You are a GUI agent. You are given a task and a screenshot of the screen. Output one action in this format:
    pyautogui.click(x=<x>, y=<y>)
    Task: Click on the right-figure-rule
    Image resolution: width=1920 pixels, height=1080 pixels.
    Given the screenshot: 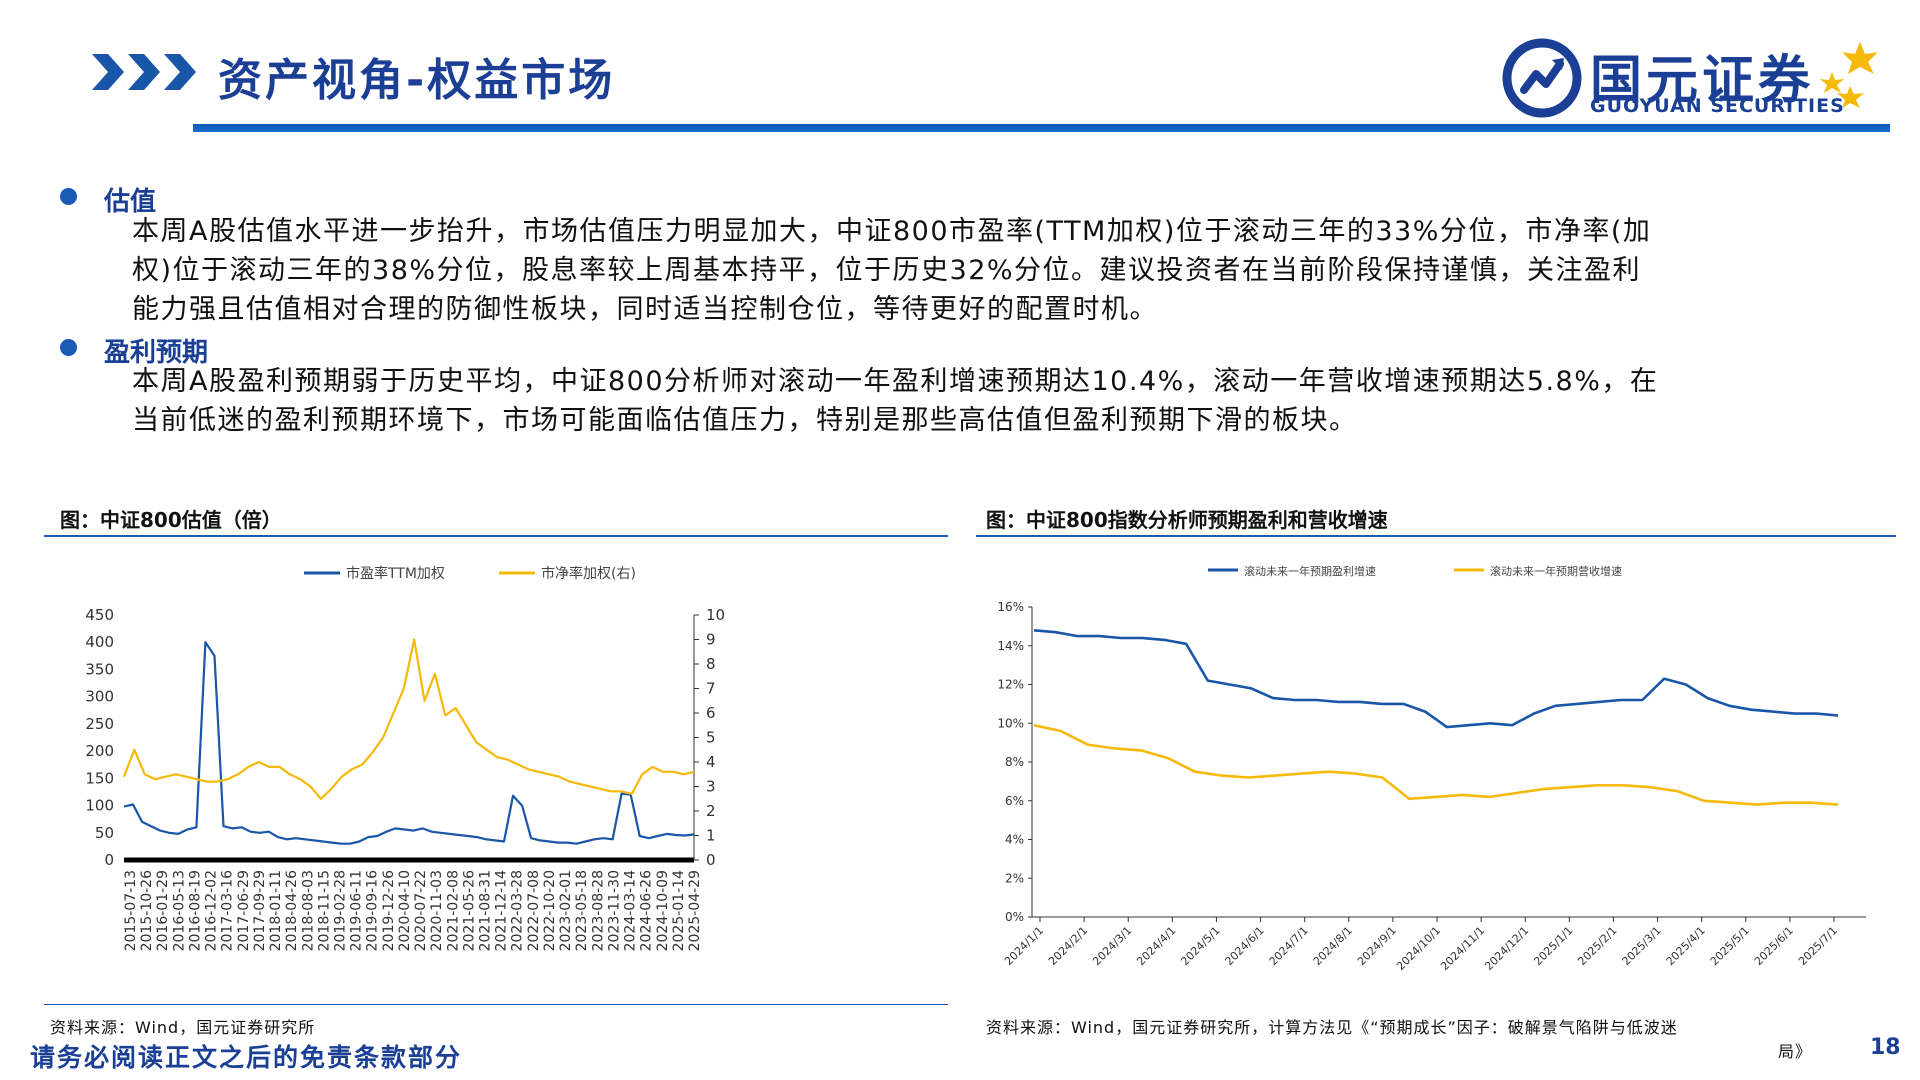 What is the action you would take?
    pyautogui.click(x=1436, y=536)
    